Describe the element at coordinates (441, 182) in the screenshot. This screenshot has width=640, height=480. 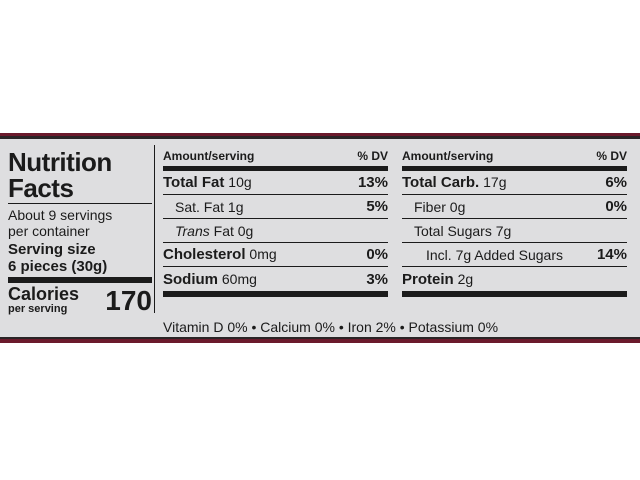
I see `nutrient-name: Total Carb.` at that location.